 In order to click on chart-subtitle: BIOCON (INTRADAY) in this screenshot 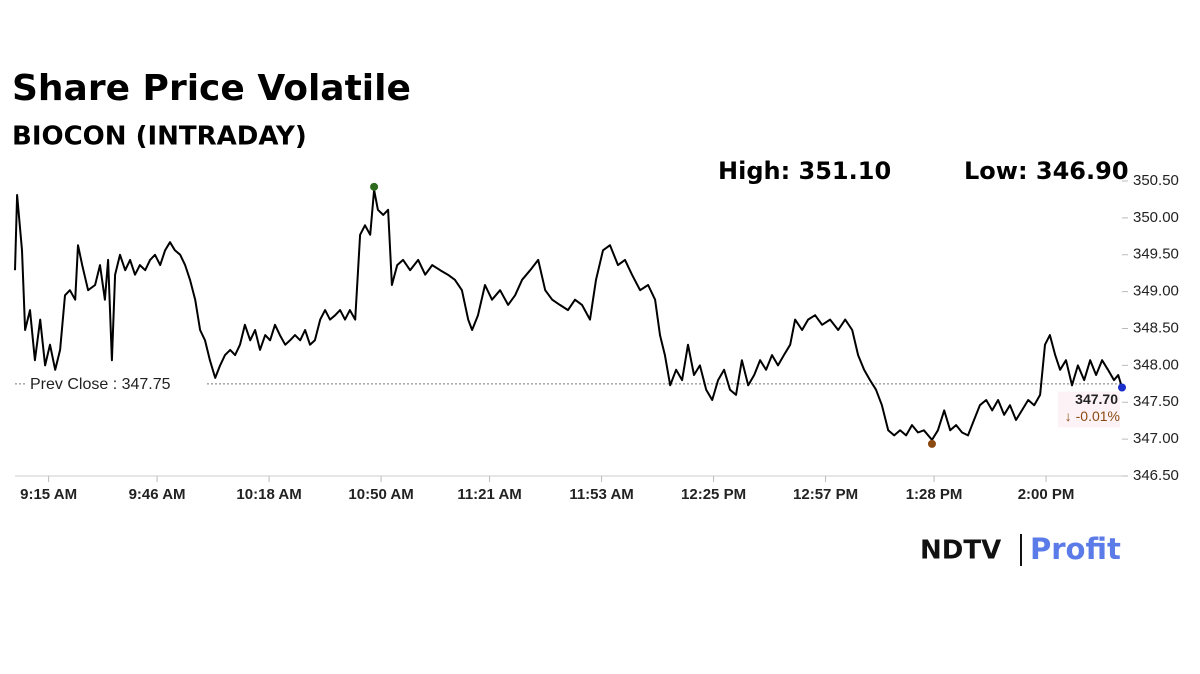, I will do `click(159, 137)`.